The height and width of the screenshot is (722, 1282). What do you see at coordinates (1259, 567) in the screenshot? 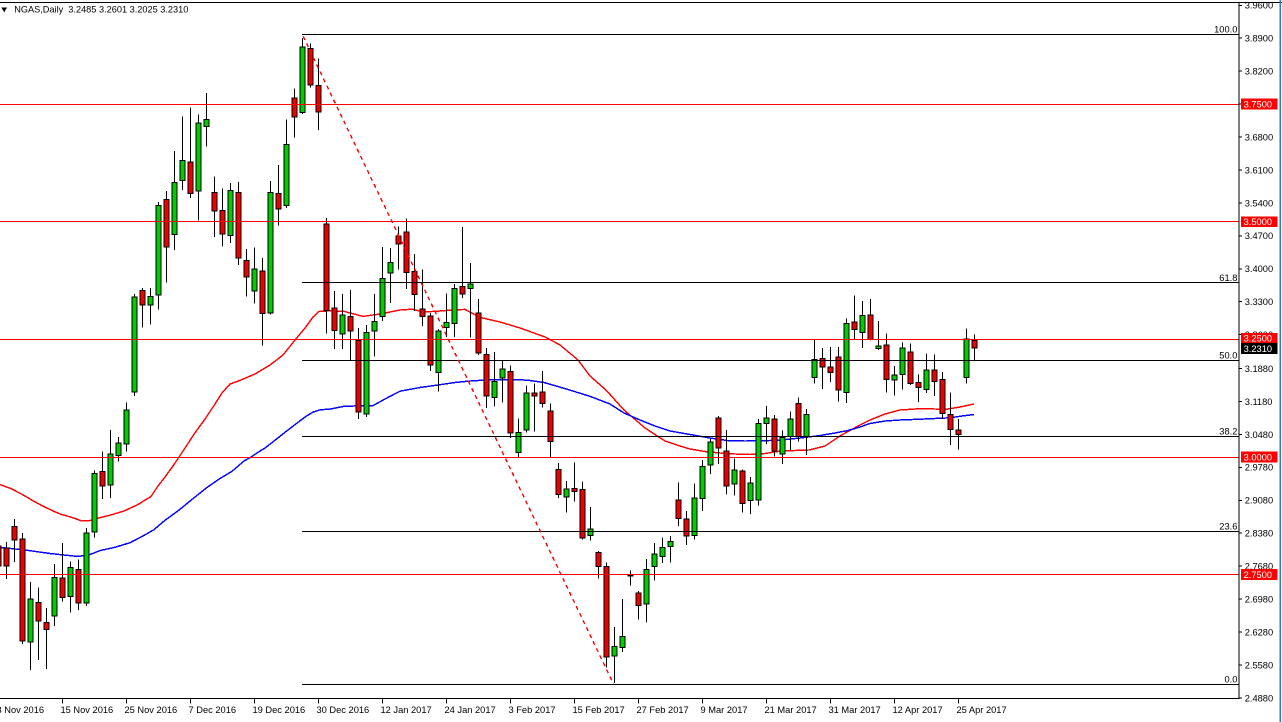
I see `svg-text: 2.7680` at bounding box center [1259, 567].